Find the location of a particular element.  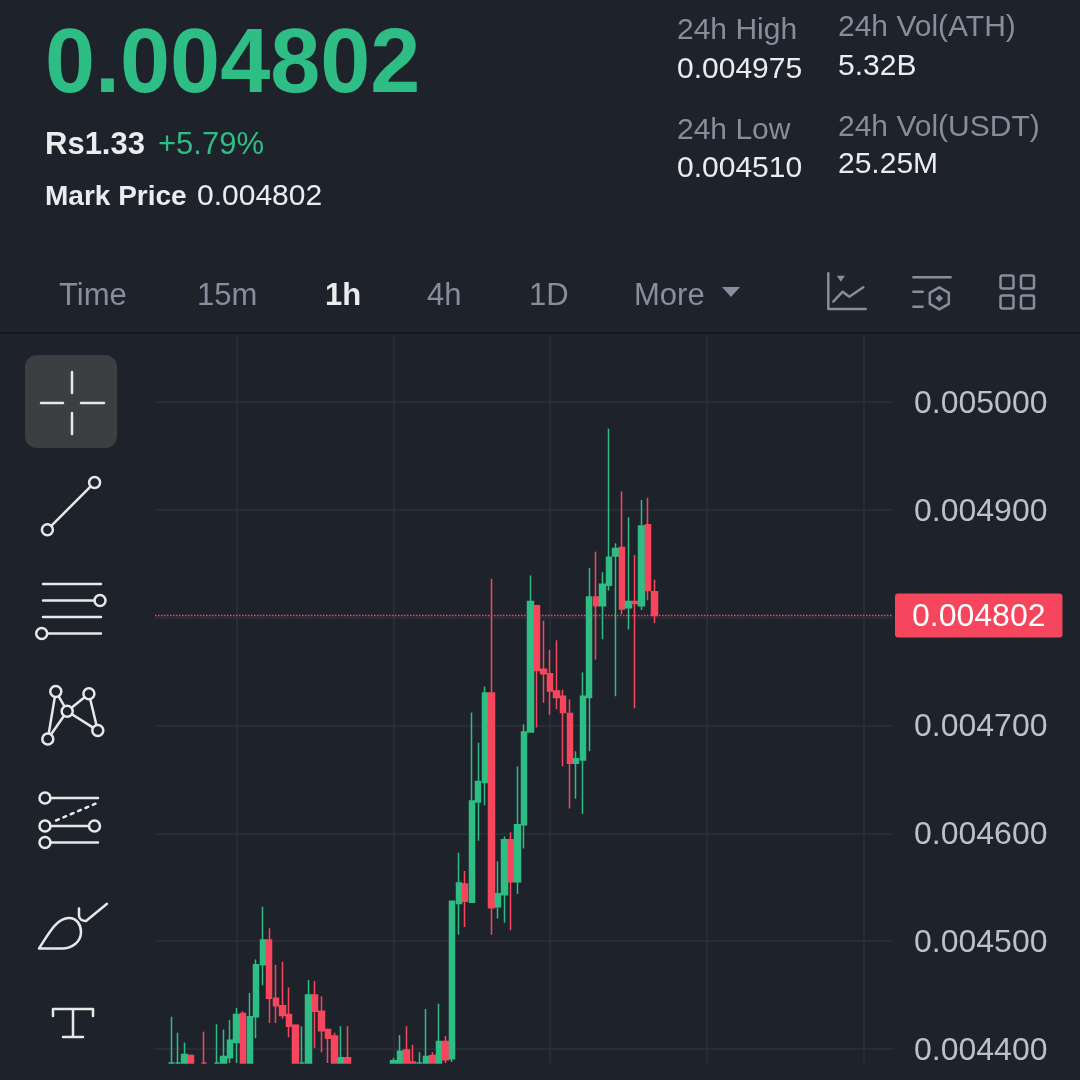

y-tick-label: 0.005000 is located at coordinates (981, 401).